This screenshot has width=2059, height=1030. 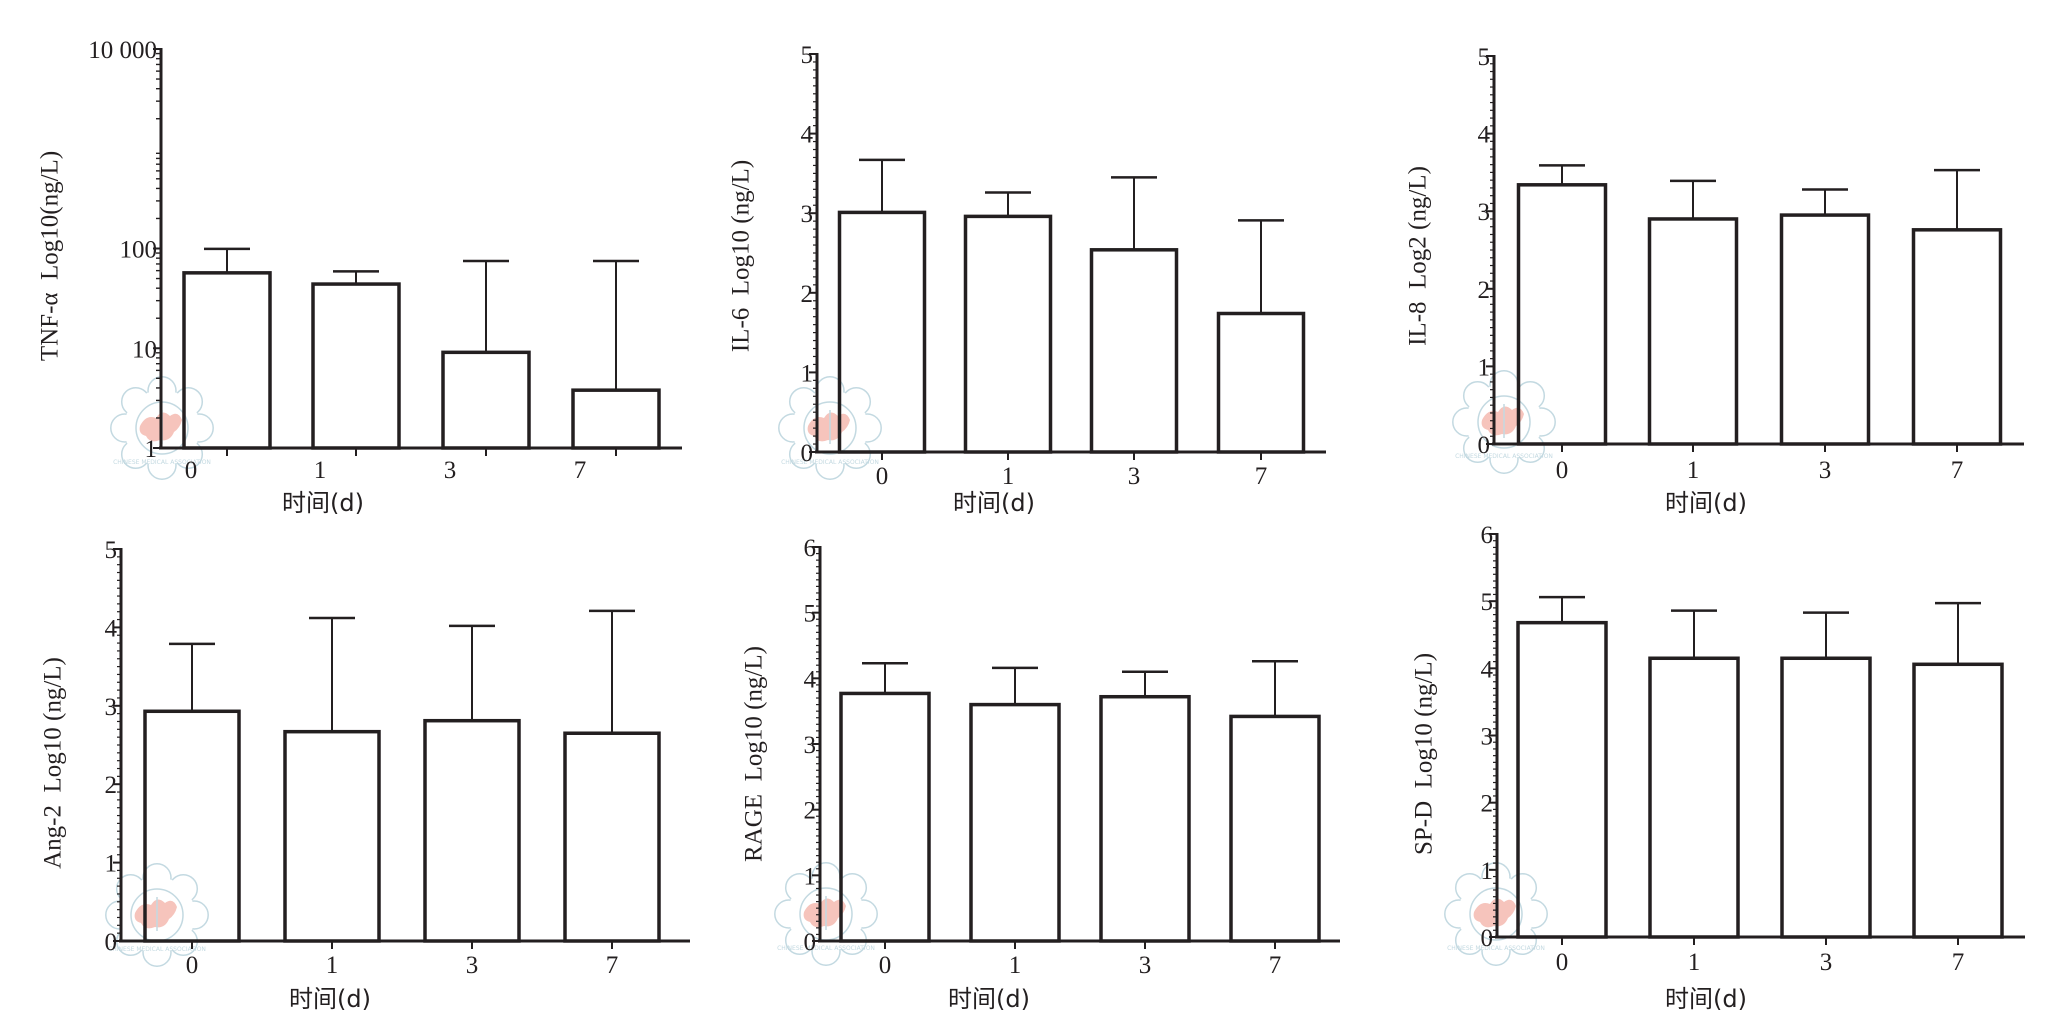 I want to click on y-axis-title: IL-6 Log10 (ng/L), so click(x=741, y=256).